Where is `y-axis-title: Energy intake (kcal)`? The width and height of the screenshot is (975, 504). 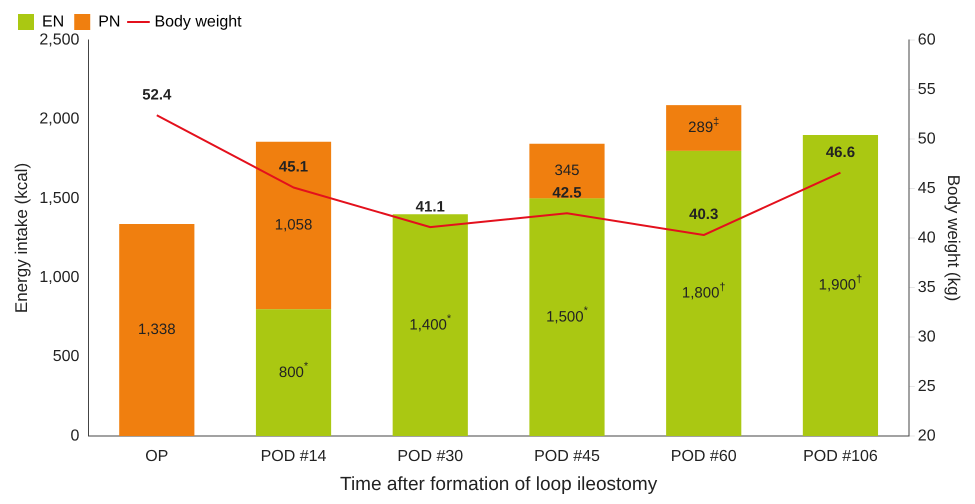
y-axis-title: Energy intake (kcal) is located at coordinates (21, 238).